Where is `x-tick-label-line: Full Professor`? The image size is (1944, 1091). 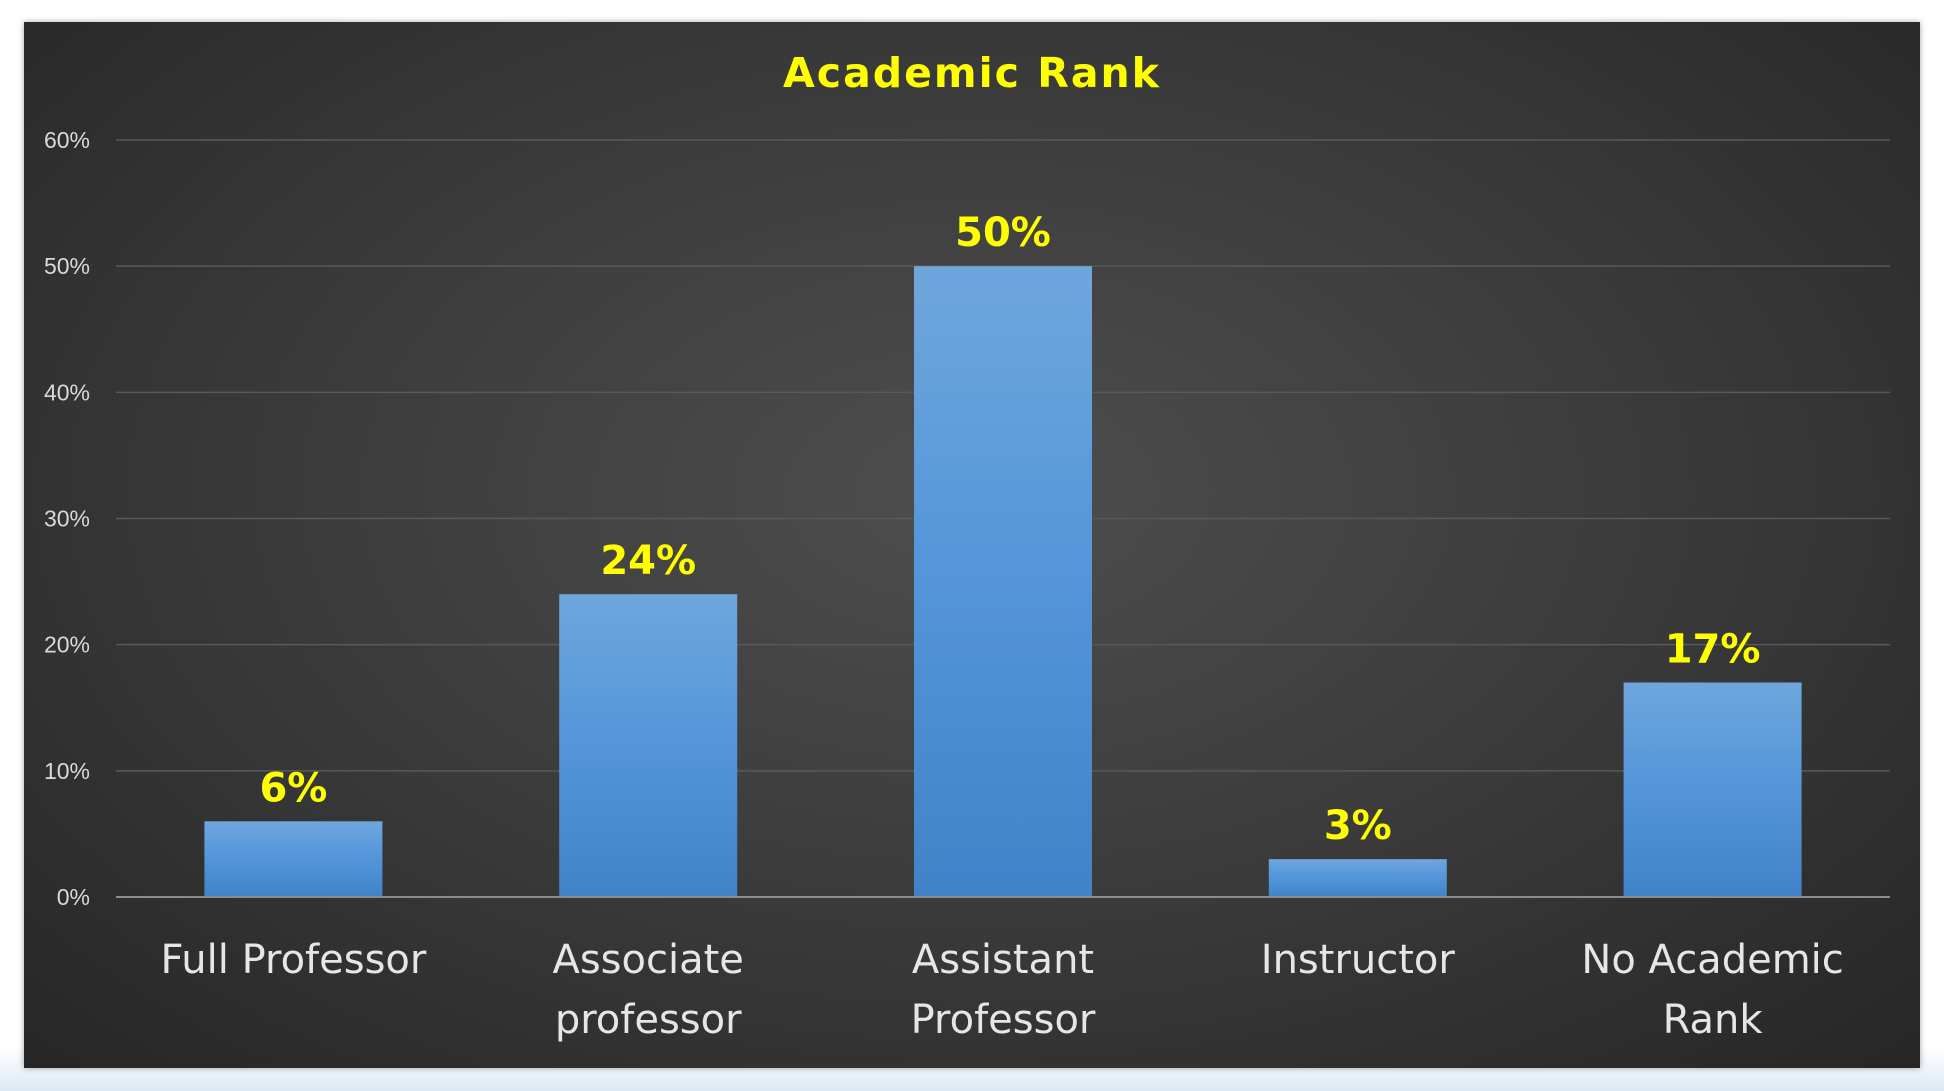
x-tick-label-line: Full Professor is located at coordinates (293, 960).